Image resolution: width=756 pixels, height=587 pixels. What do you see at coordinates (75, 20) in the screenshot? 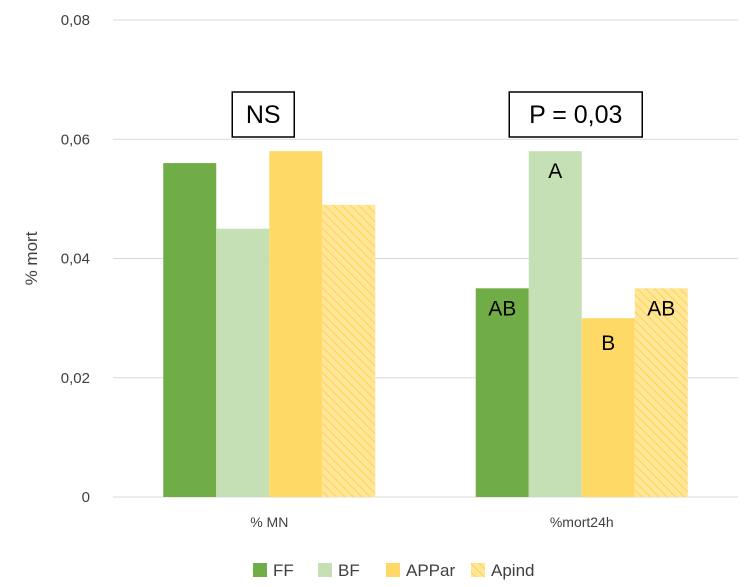
I see `y-tick-label: 0,08` at bounding box center [75, 20].